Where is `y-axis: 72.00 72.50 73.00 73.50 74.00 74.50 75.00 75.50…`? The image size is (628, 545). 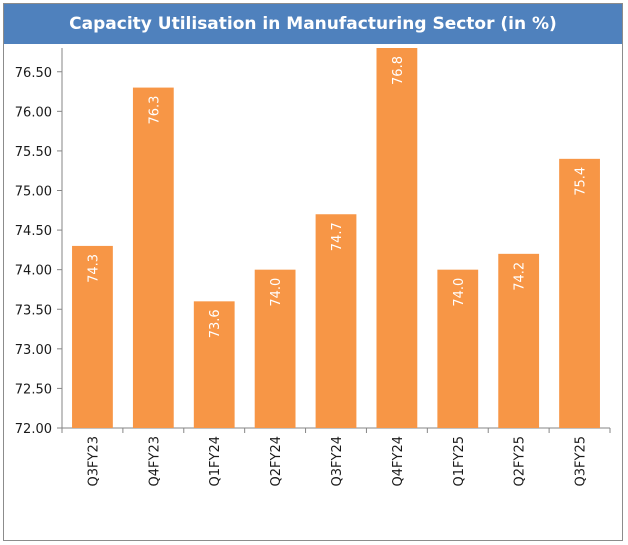 y-axis: 72.00 72.50 73.00 73.50 74.00 74.50 75.00 75.50… is located at coordinates (39, 242).